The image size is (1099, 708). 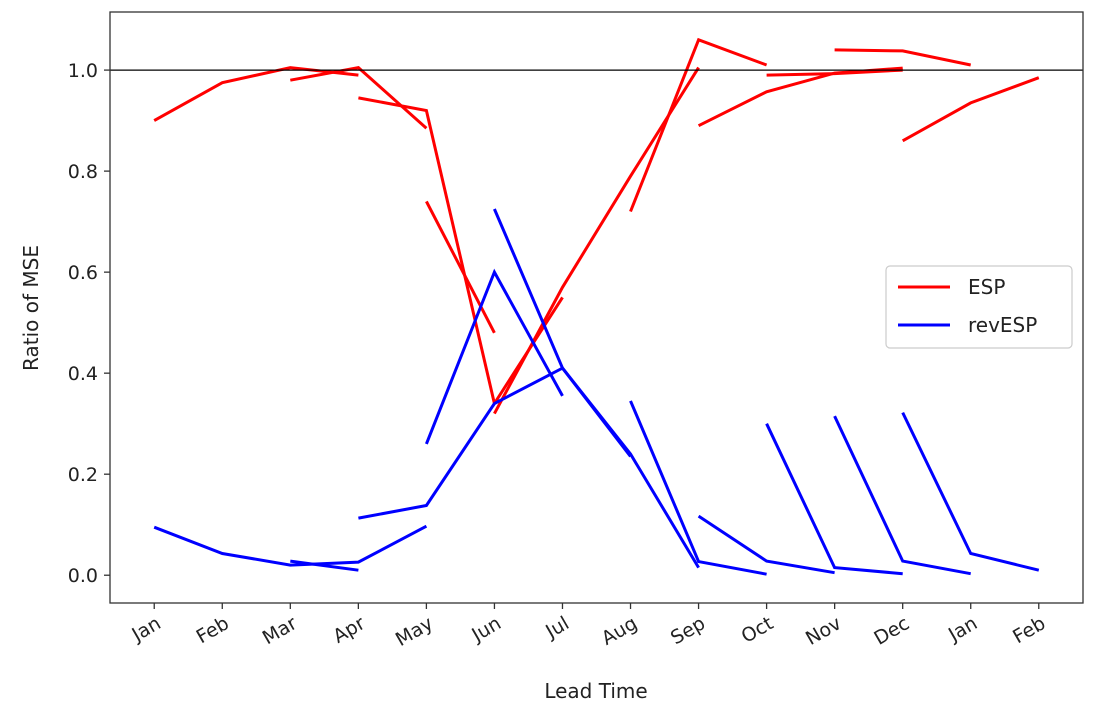 What do you see at coordinates (414, 631) in the screenshot?
I see `x-tick-label: May` at bounding box center [414, 631].